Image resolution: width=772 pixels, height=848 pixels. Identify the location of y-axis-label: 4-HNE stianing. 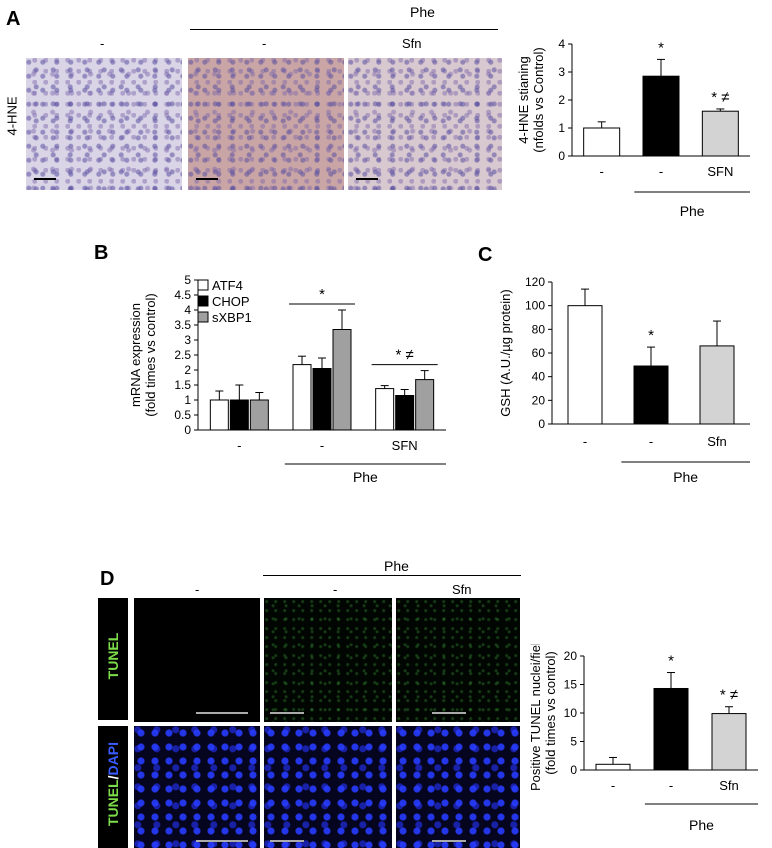
(523, 99).